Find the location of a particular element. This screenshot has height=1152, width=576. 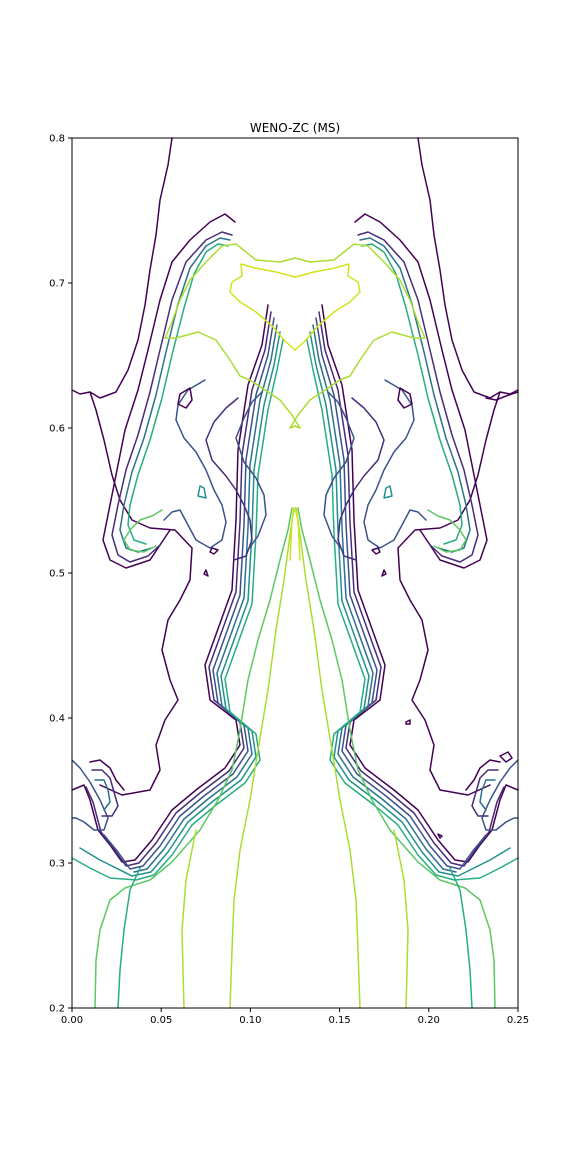

chart-title: WENO-ZC (MS) is located at coordinates (295, 128).